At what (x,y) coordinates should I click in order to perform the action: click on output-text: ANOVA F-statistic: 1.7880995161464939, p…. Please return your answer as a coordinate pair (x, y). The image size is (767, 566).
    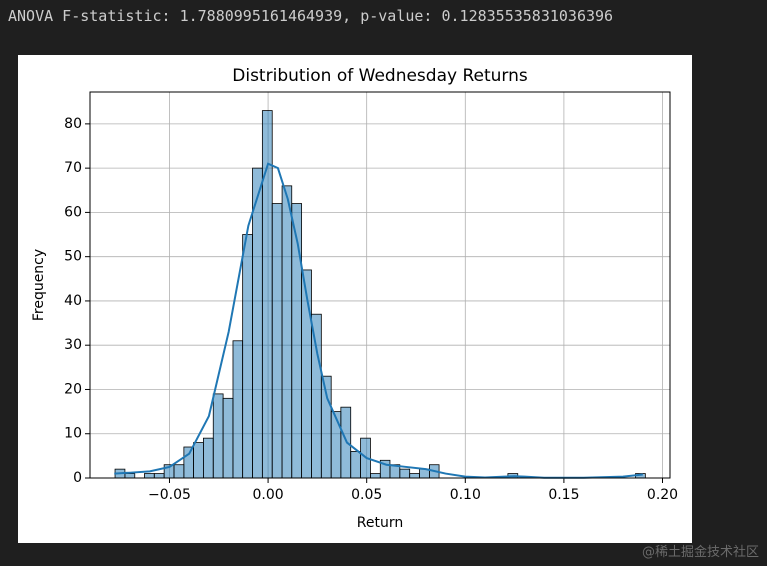
    Looking at the image, I should click on (311, 16).